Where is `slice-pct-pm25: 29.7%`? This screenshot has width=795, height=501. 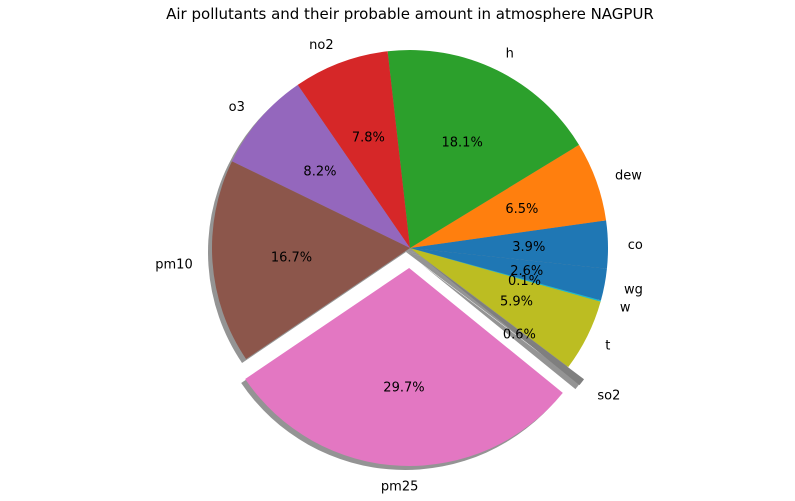 slice-pct-pm25: 29.7% is located at coordinates (403, 388).